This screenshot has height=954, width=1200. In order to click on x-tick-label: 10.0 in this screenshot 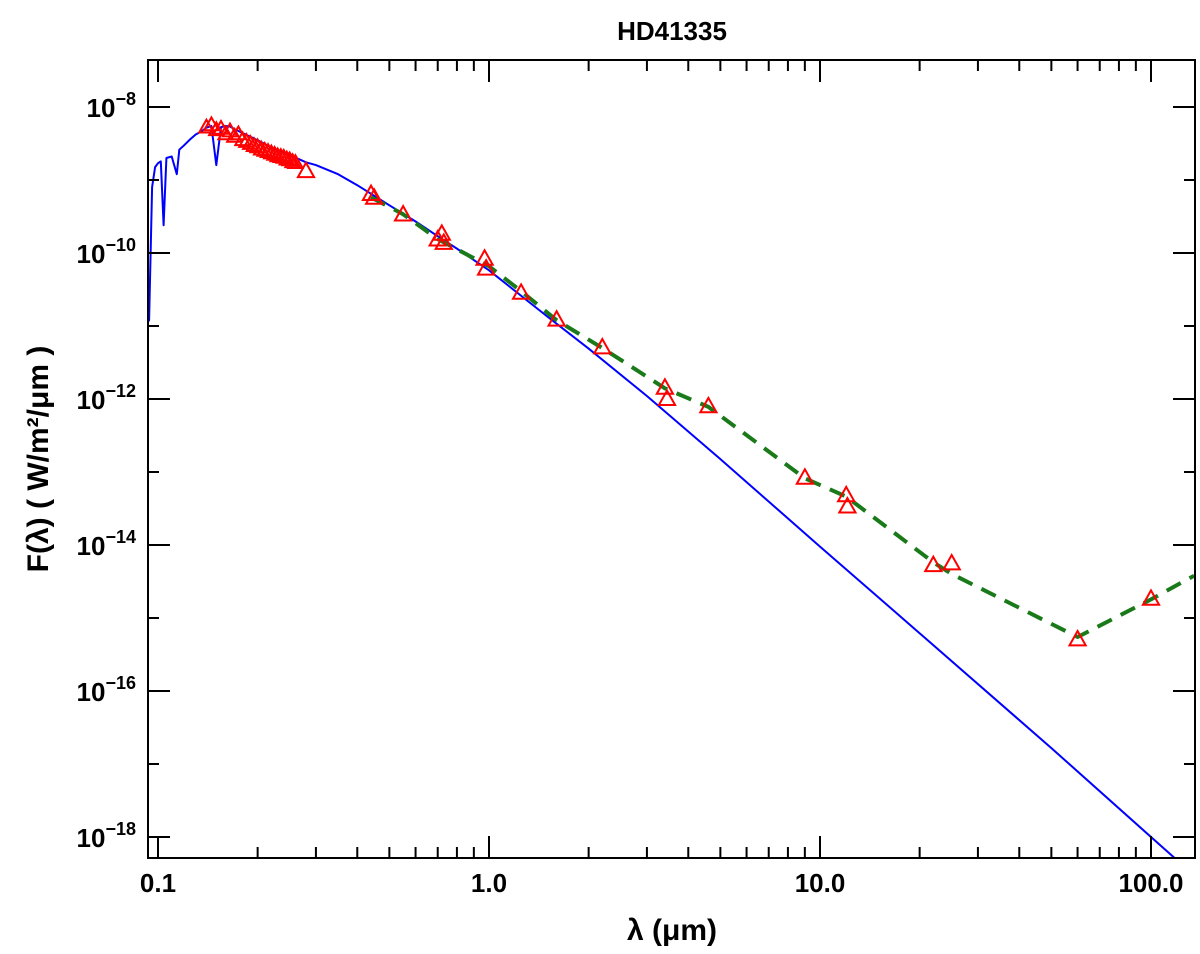, I will do `click(820, 883)`.